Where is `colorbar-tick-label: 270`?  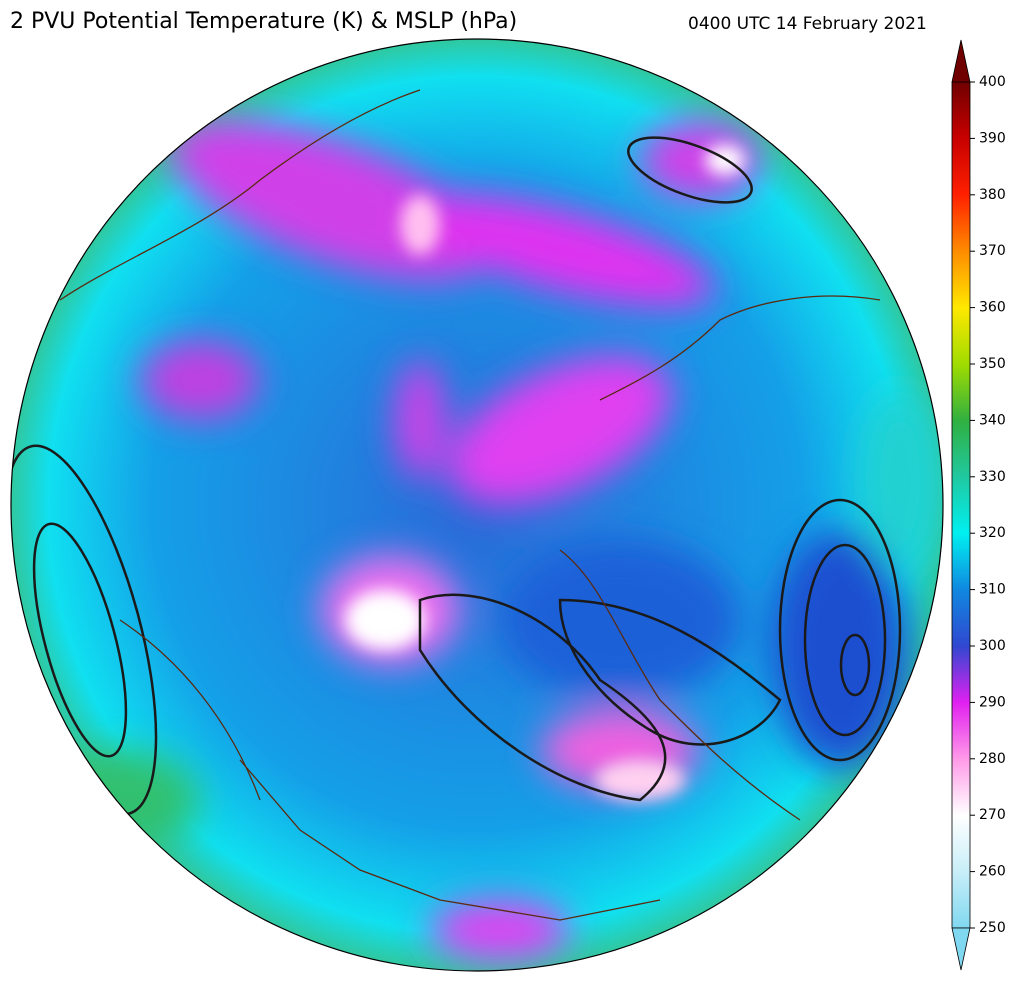 colorbar-tick-label: 270 is located at coordinates (992, 815).